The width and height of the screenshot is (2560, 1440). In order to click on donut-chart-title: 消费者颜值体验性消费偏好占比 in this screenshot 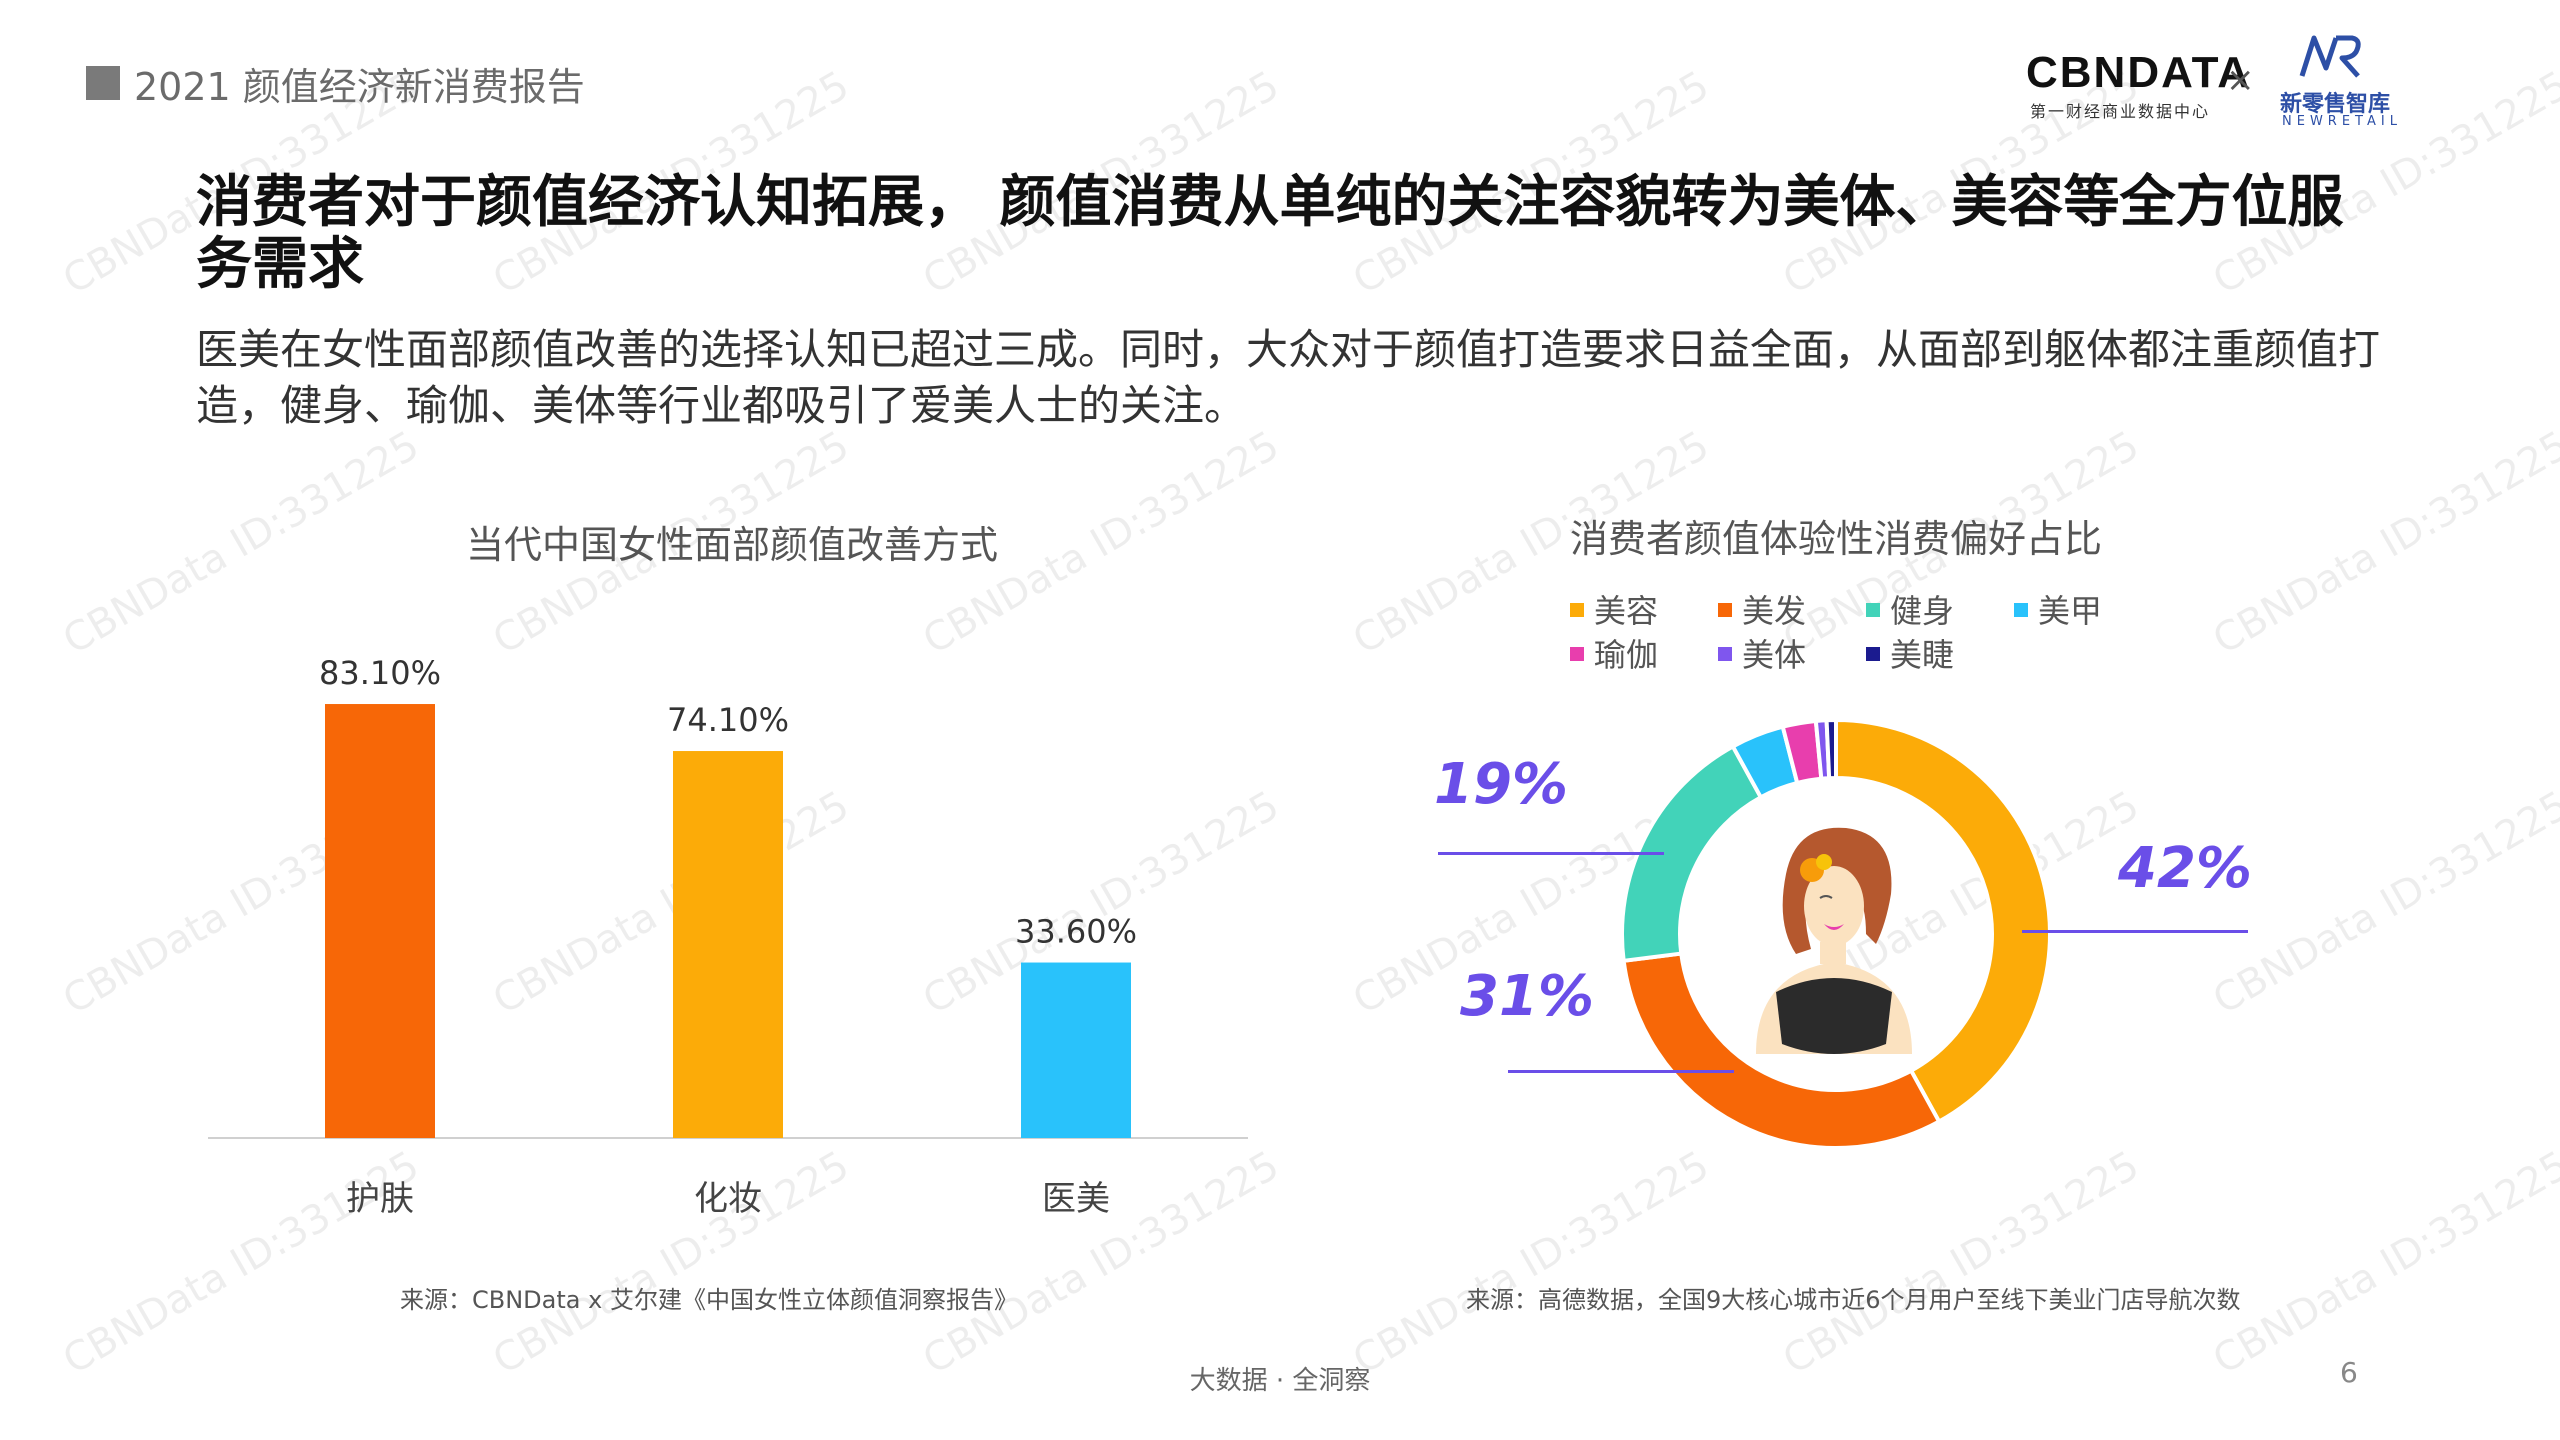, I will do `click(1836, 539)`.